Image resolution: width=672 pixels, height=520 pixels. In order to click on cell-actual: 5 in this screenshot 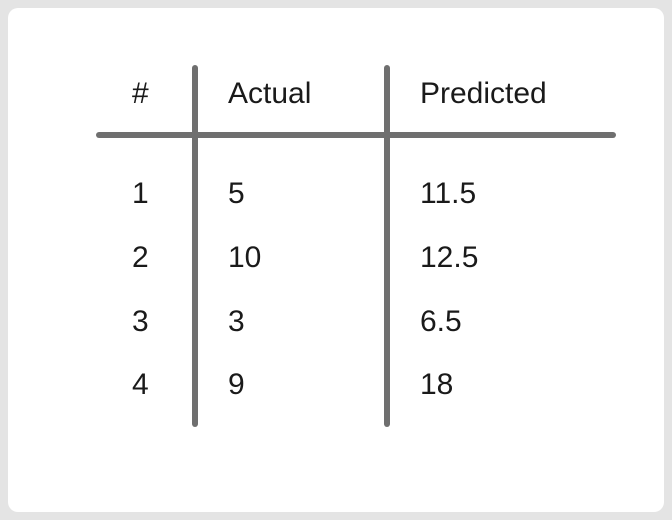, I will do `click(236, 193)`.